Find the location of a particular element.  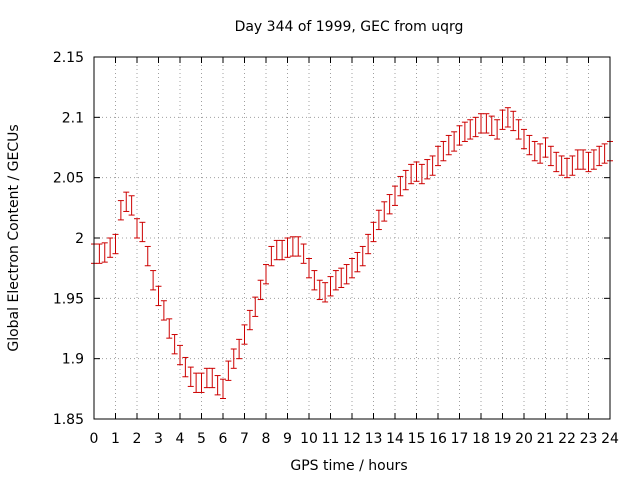

x-tick-label: 1 is located at coordinates (115, 439).